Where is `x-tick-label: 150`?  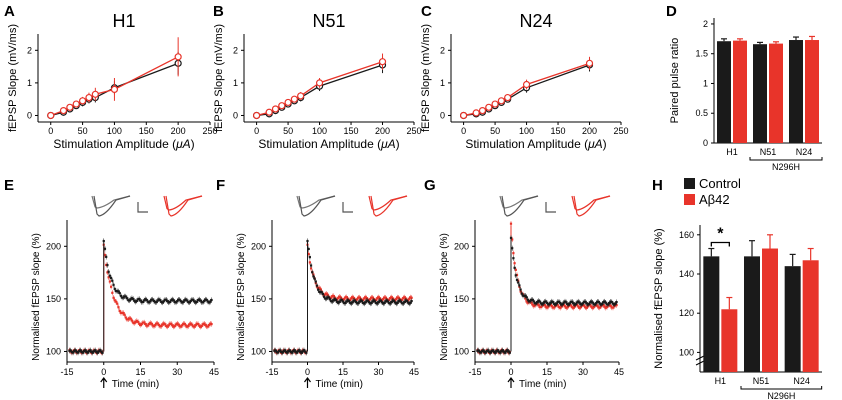
x-tick-label: 150 is located at coordinates (558, 131).